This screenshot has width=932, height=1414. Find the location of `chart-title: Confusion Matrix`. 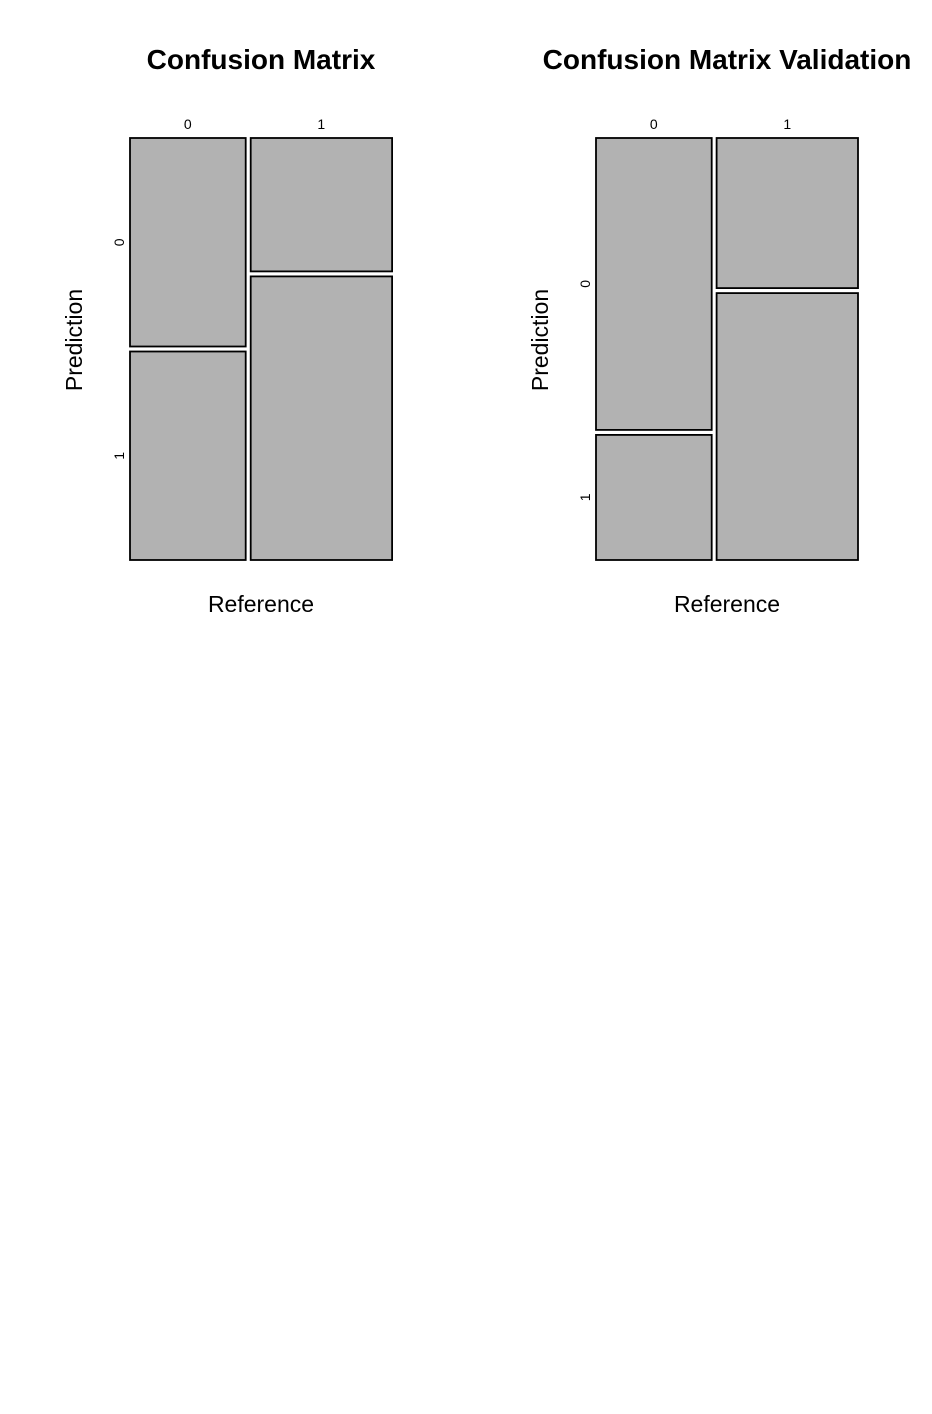

chart-title: Confusion Matrix is located at coordinates (261, 59).